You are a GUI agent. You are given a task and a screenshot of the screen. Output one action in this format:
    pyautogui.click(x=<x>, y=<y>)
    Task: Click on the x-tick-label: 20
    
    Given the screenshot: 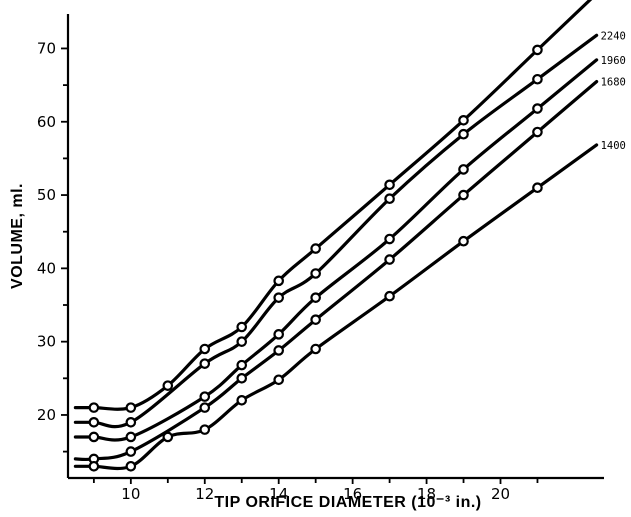 What is the action you would take?
    pyautogui.click(x=500, y=494)
    